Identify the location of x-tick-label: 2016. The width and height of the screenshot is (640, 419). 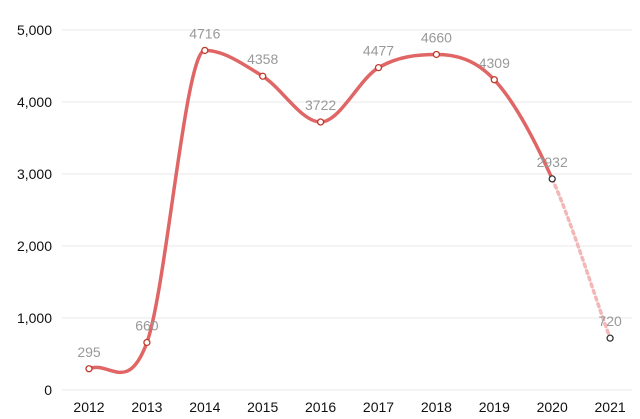
(320, 407).